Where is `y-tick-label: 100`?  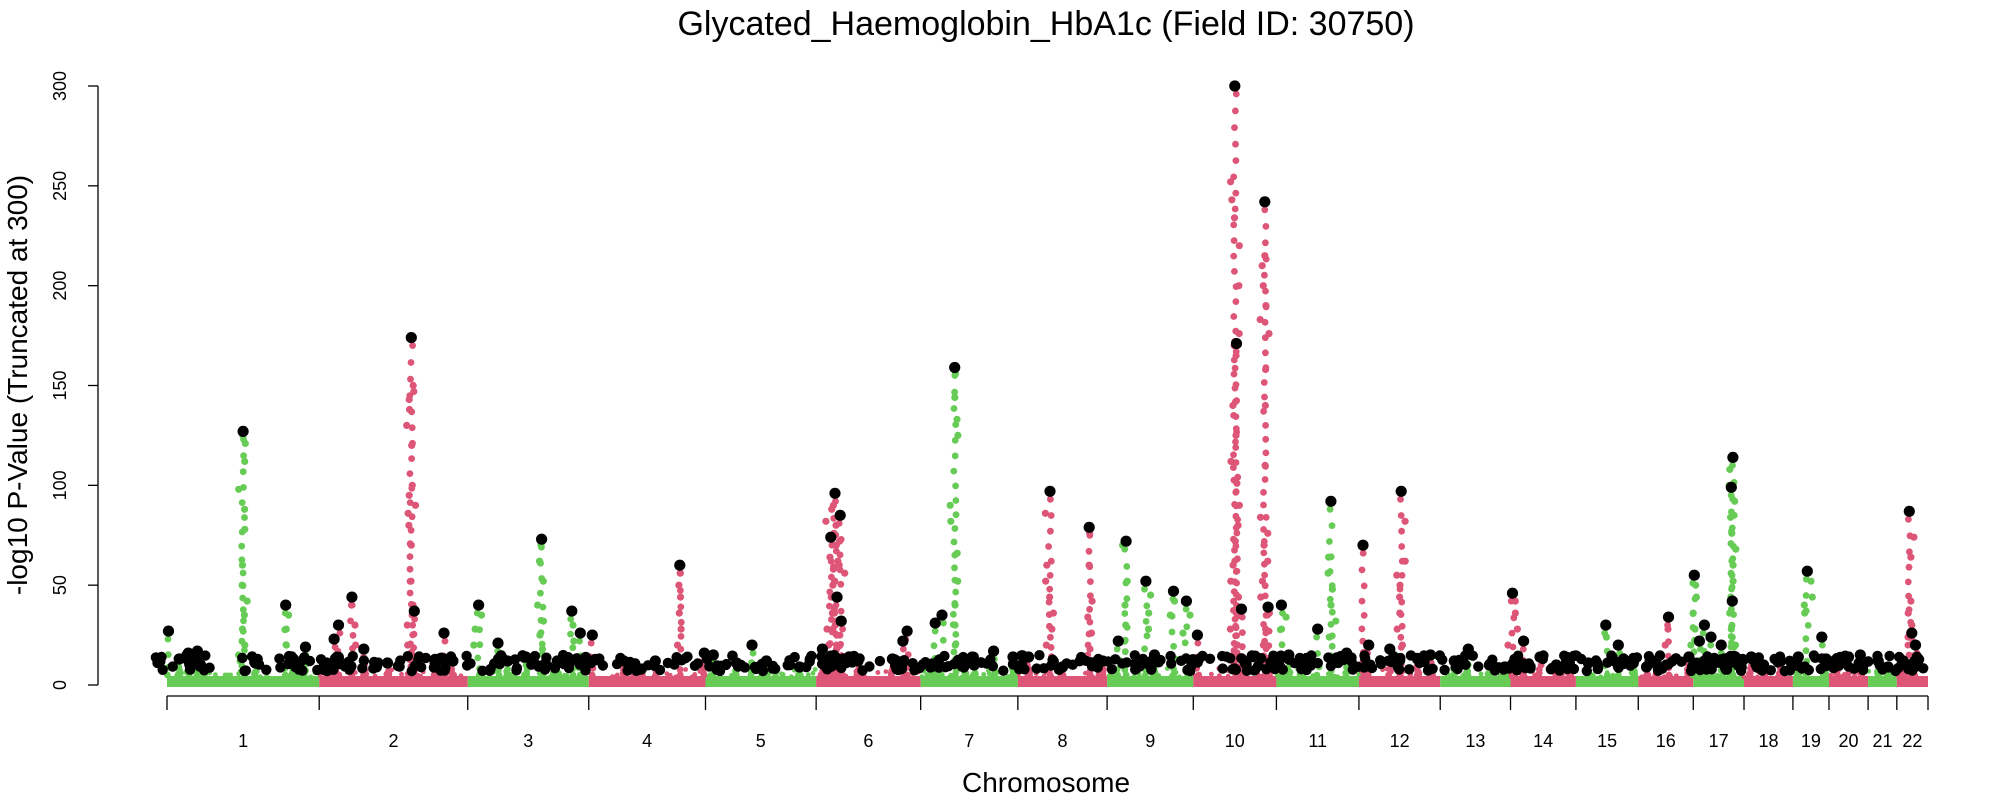
y-tick-label: 100 is located at coordinates (60, 485).